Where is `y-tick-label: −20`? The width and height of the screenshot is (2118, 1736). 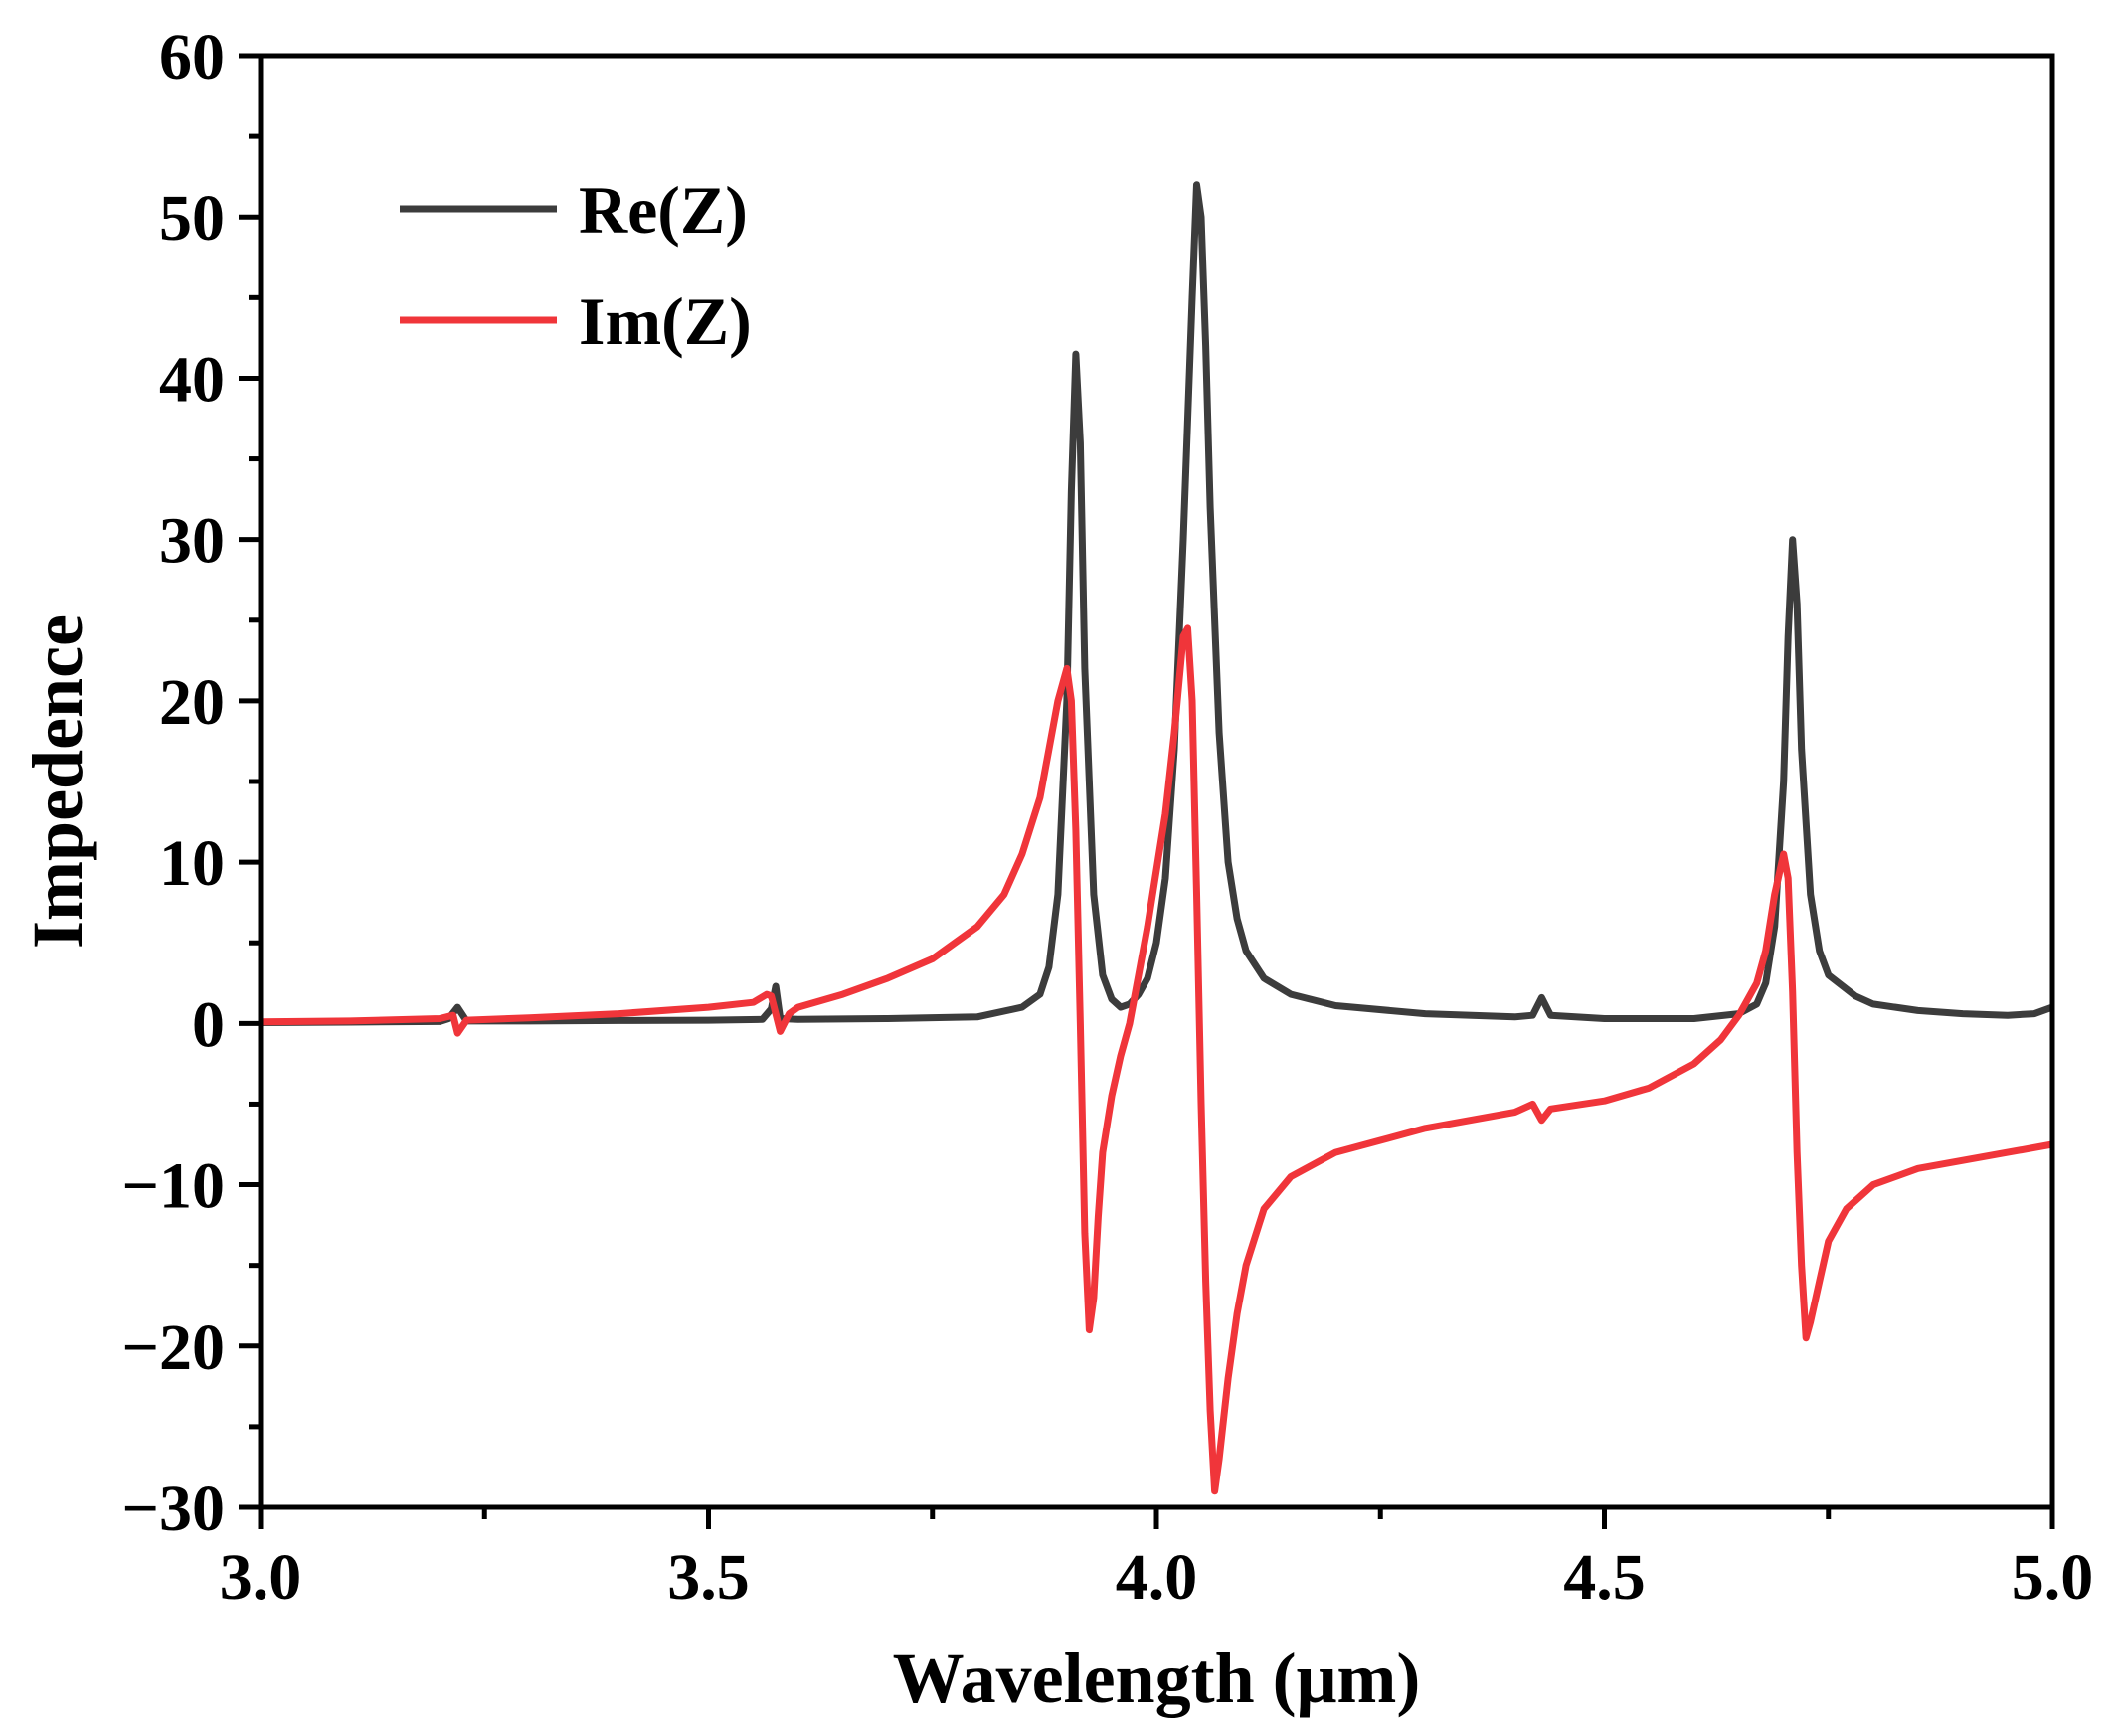 y-tick-label: −20 is located at coordinates (173, 1348).